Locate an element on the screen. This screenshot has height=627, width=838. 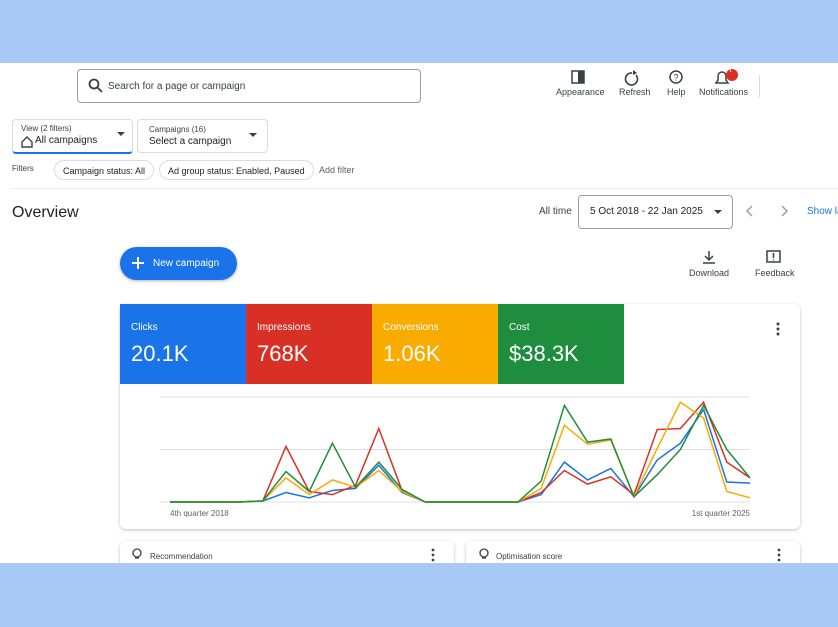
show-link: Show la is located at coordinates (822, 211).